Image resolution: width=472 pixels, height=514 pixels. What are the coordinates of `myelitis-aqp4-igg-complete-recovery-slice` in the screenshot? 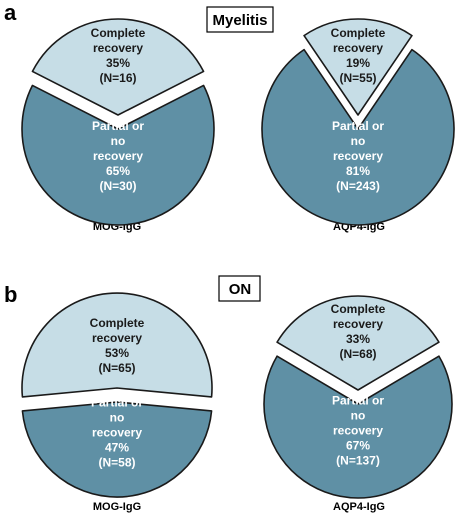 It's located at (358, 67).